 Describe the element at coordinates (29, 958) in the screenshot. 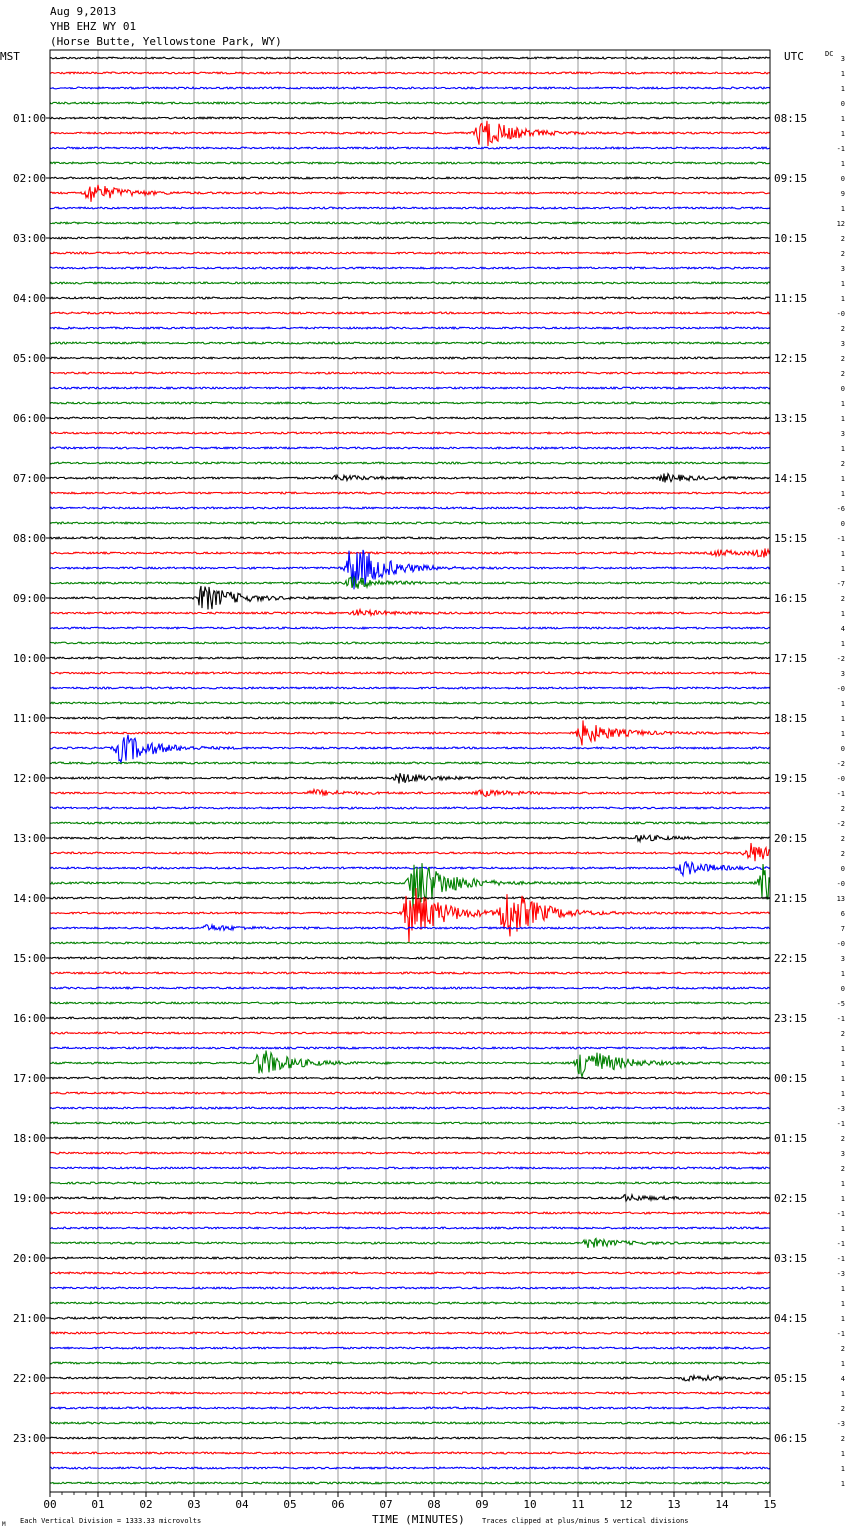

I see `mst-hour-label: 15:00` at that location.